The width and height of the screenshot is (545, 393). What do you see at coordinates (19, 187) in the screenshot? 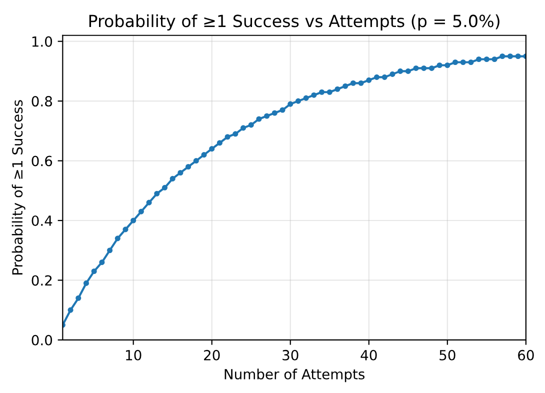
I see `y-axis-title: Probability of ≥1 Success` at bounding box center [19, 187].